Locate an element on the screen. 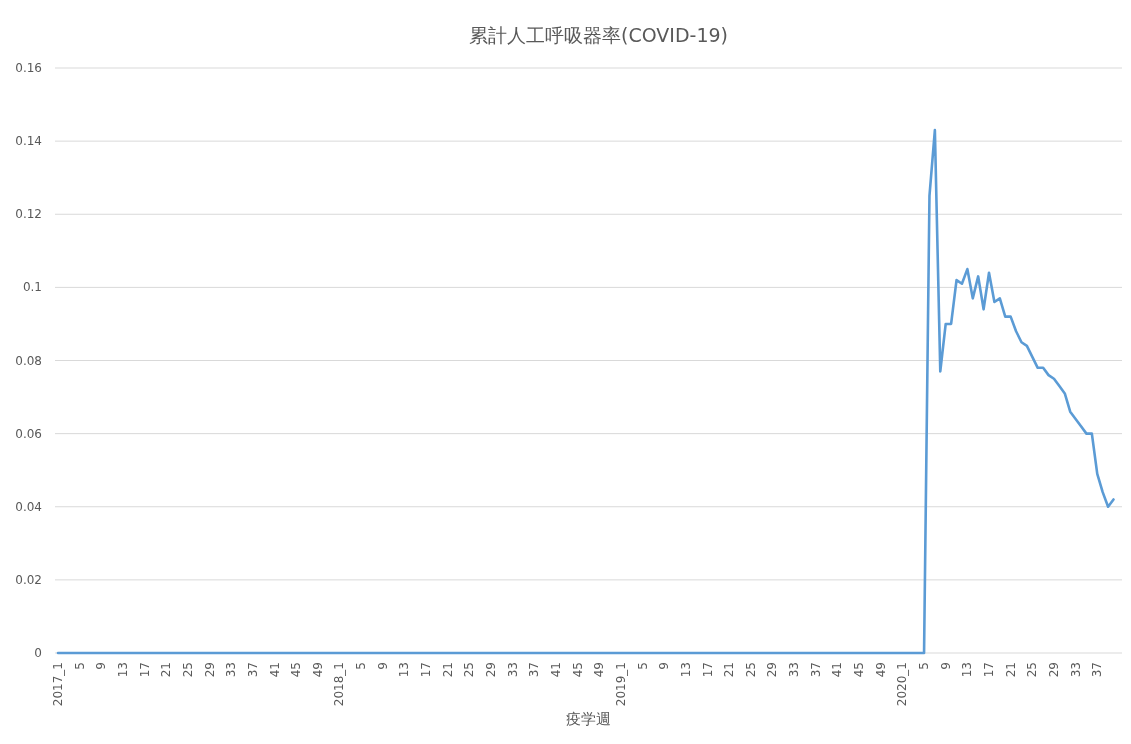 The image size is (1131, 744). x-tick-label: 2017_1 is located at coordinates (58, 684).